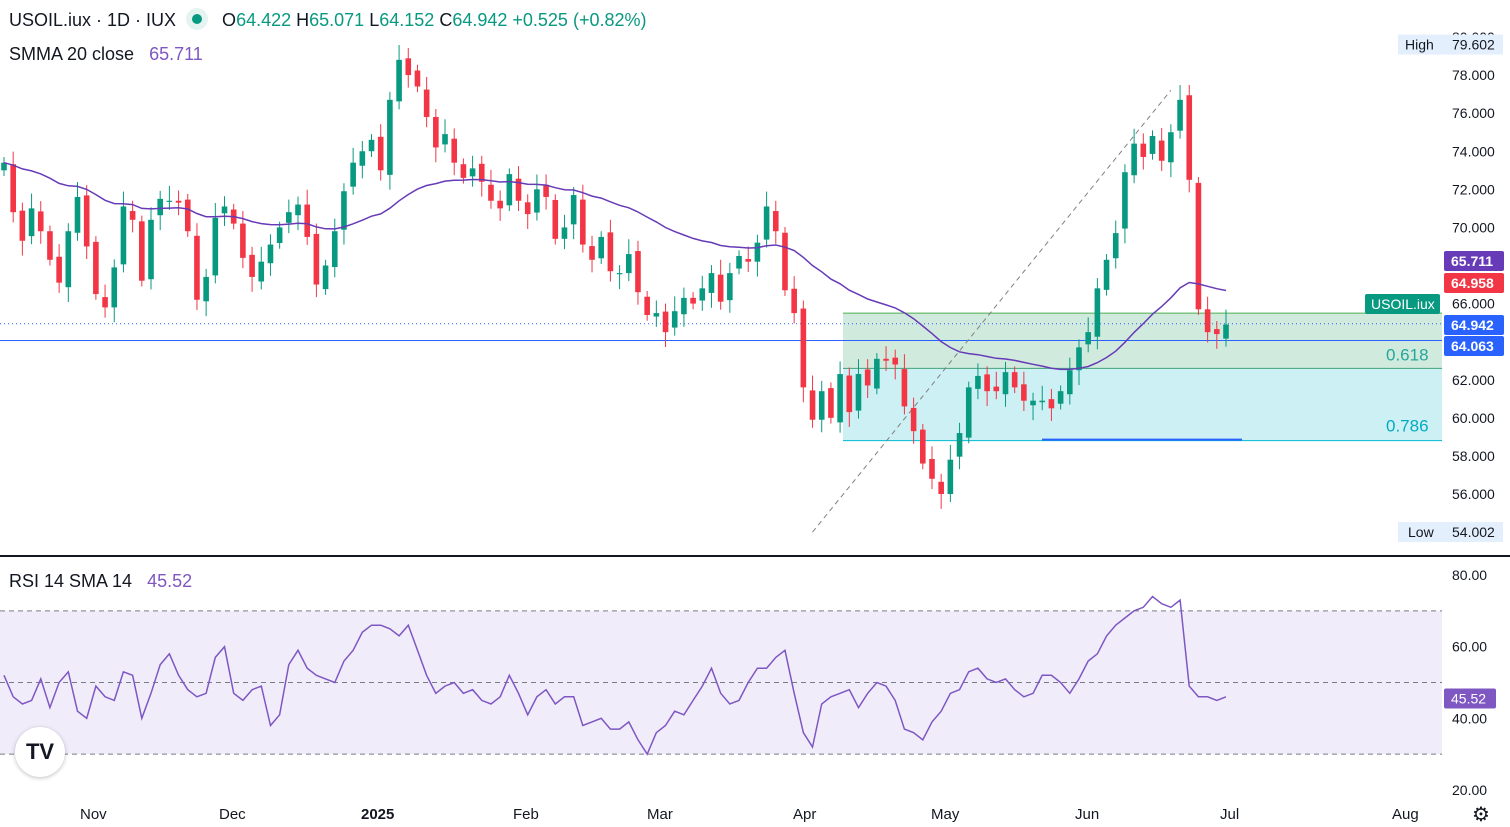 This screenshot has height=827, width=1510. What do you see at coordinates (1450, 532) in the screenshot?
I see `low-tag-bg` at bounding box center [1450, 532].